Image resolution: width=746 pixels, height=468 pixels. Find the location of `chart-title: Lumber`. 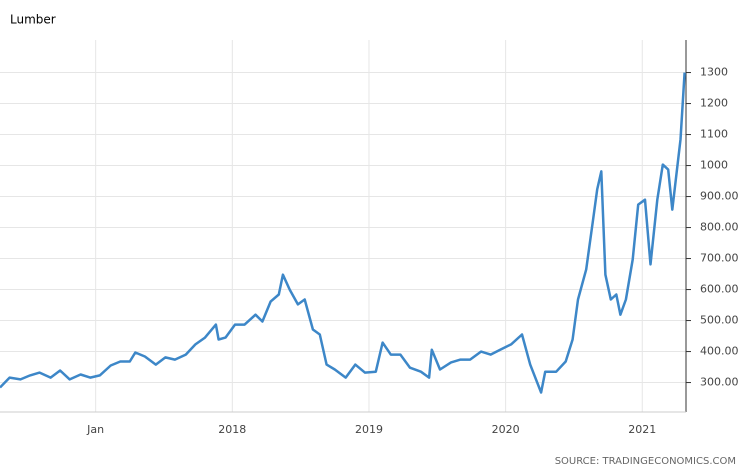

chart-title: Lumber is located at coordinates (33, 20).